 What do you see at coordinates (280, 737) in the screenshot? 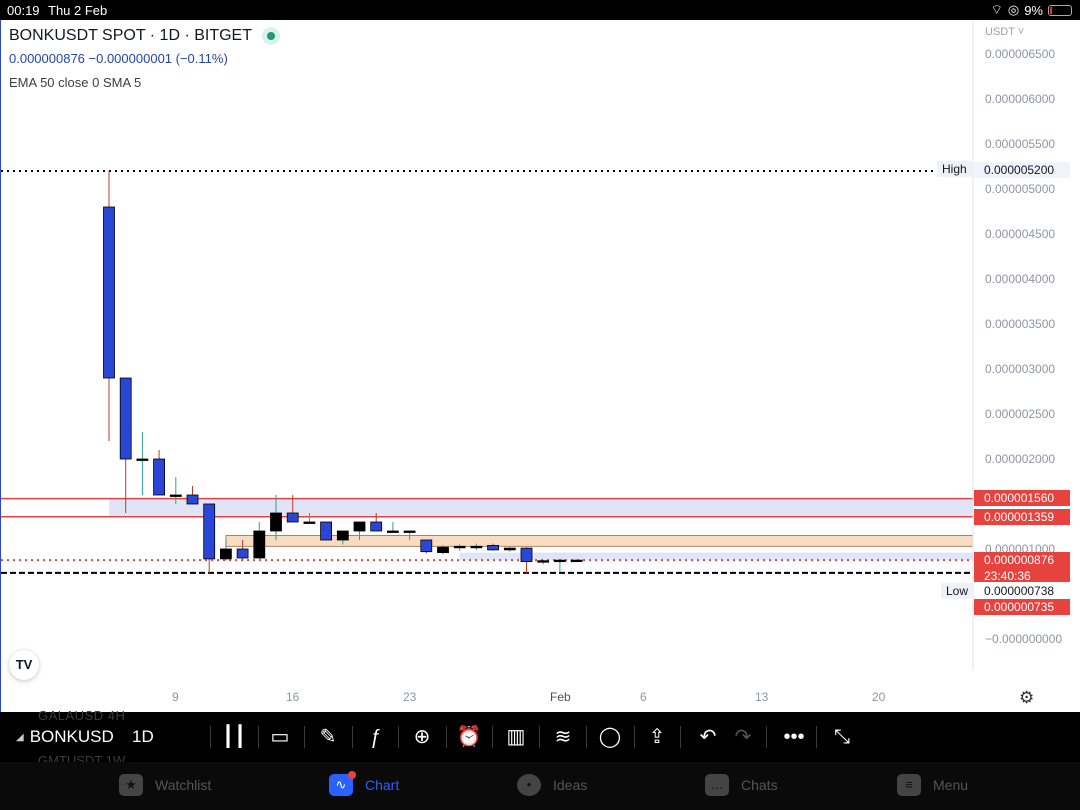
I see `replay-calendar-icon: ▭` at bounding box center [280, 737].